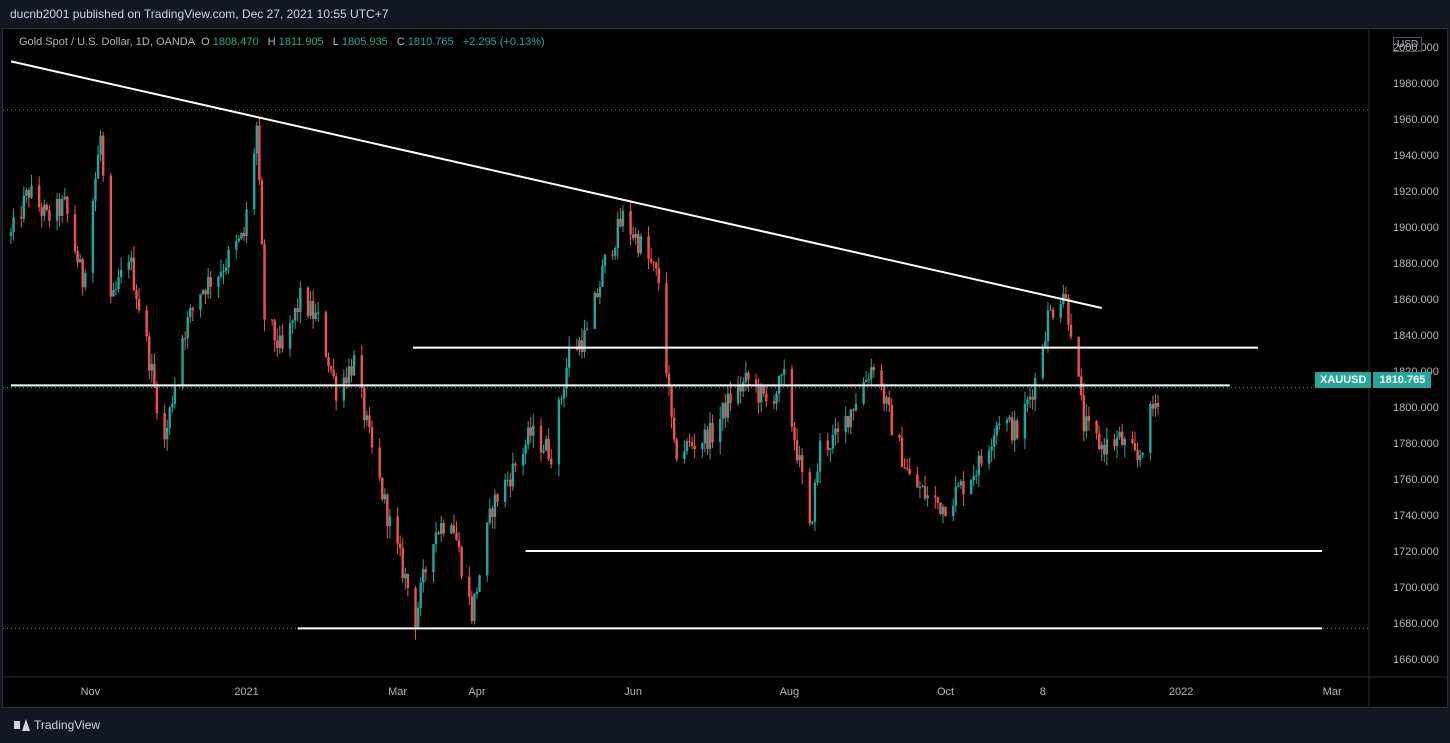  Describe the element at coordinates (1416, 120) in the screenshot. I see `y-tick-label: 1960.000` at that location.